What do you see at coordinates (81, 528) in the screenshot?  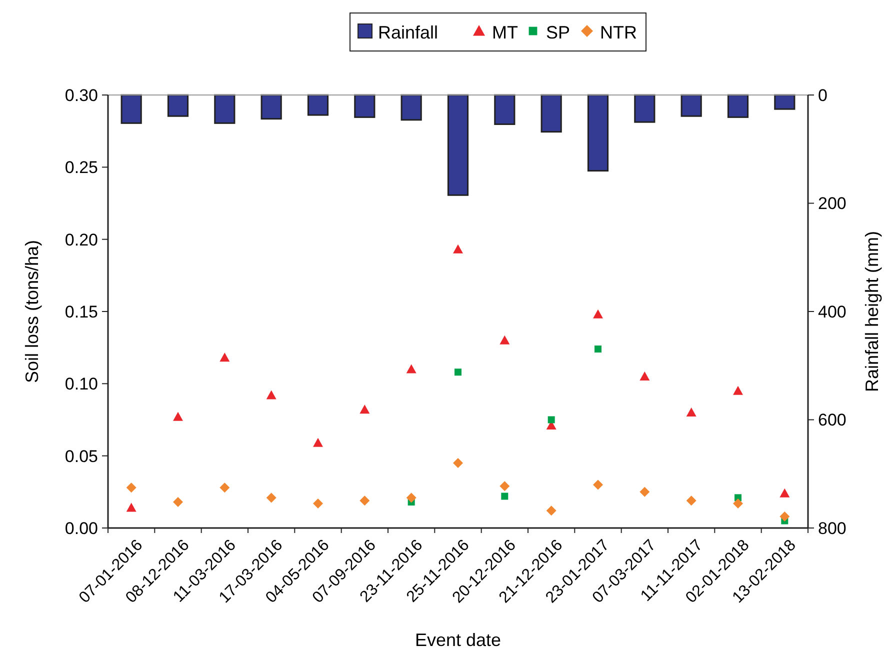 I see `y-tick-label: 0.00` at bounding box center [81, 528].